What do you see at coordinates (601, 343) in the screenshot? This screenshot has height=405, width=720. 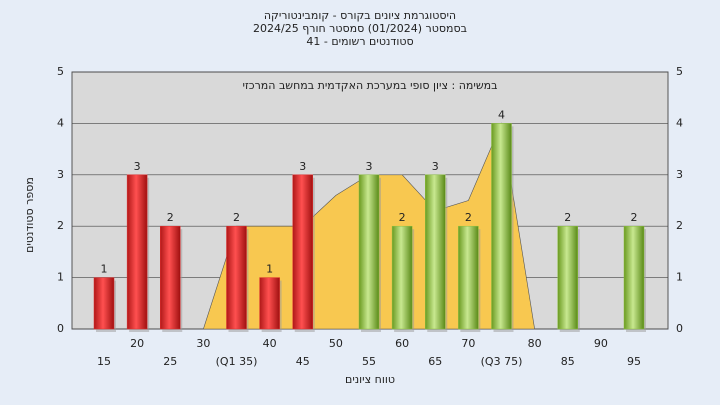 I see `x-tick-label: 90` at bounding box center [601, 343].